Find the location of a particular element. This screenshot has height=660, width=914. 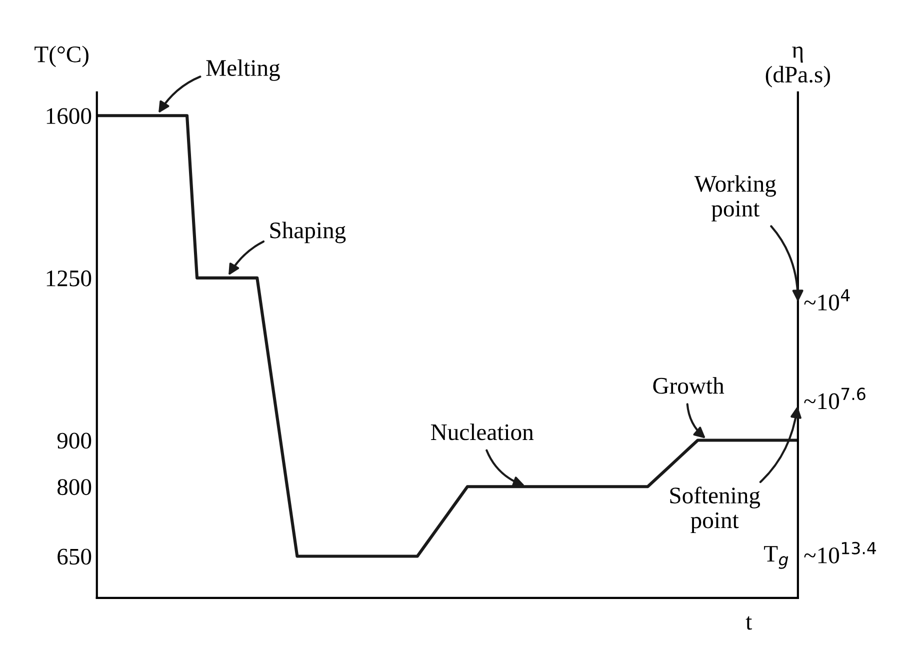

text: ~10$^{13.4}$ is located at coordinates (840, 553).